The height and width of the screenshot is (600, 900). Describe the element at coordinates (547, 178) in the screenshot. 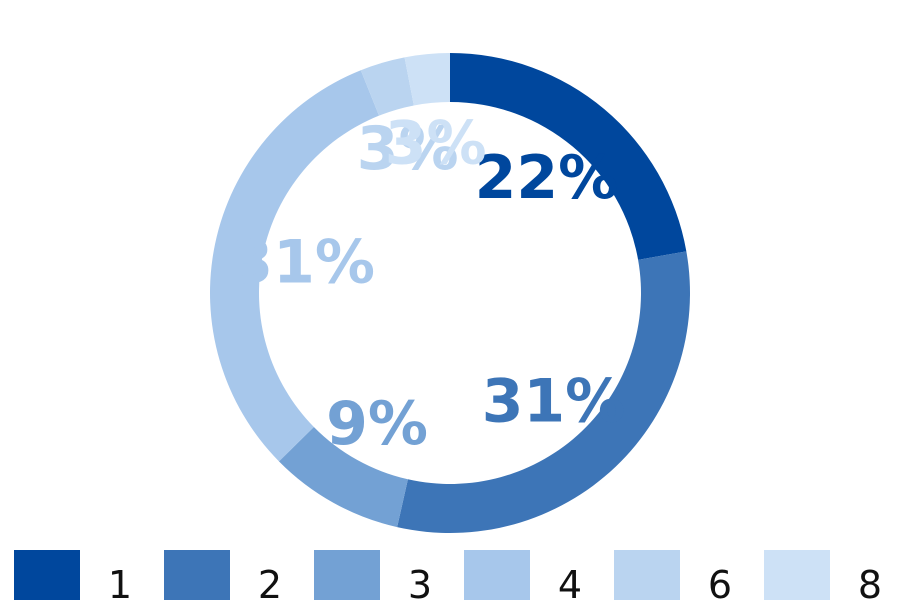

I see `slice-label-1: 22%` at that location.